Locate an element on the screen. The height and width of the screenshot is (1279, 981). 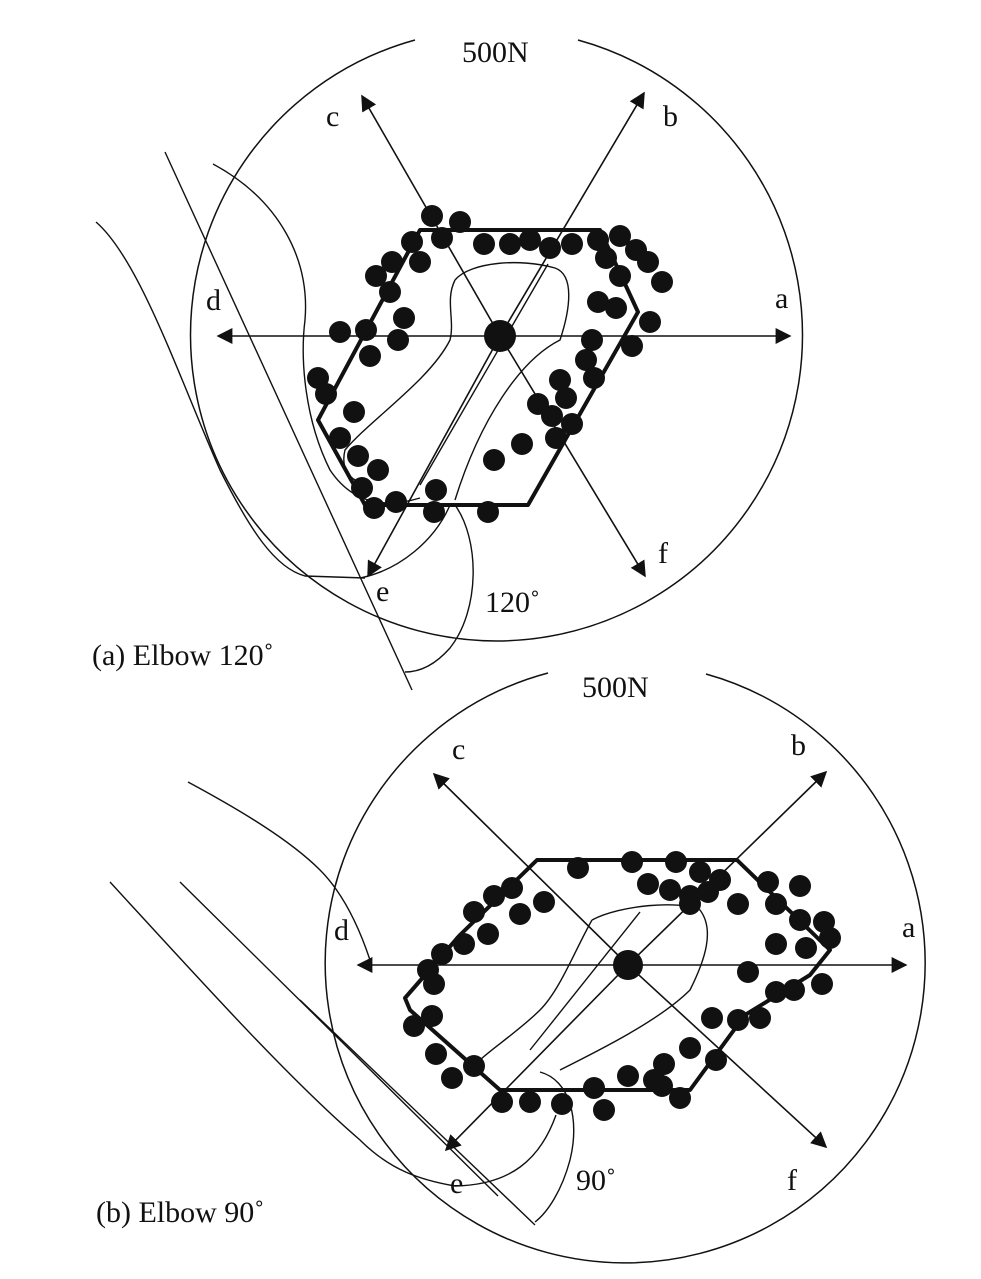
direction-label-b-b: b is located at coordinates (798, 745).